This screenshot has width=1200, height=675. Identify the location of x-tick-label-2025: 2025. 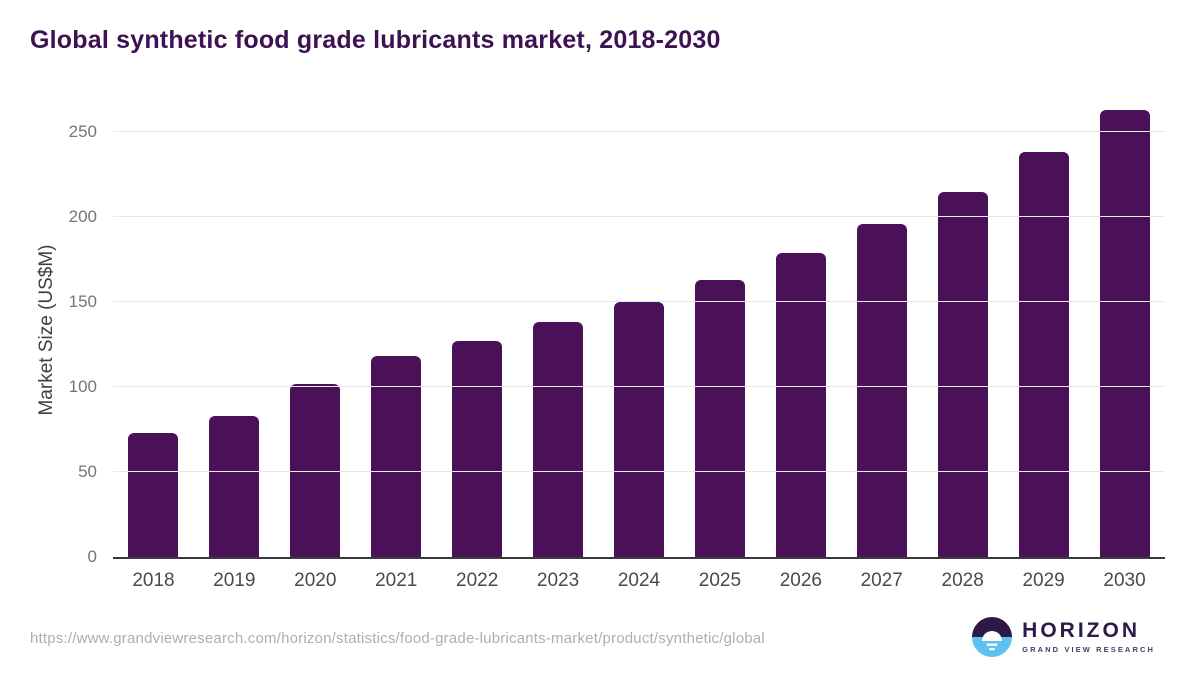
(720, 580).